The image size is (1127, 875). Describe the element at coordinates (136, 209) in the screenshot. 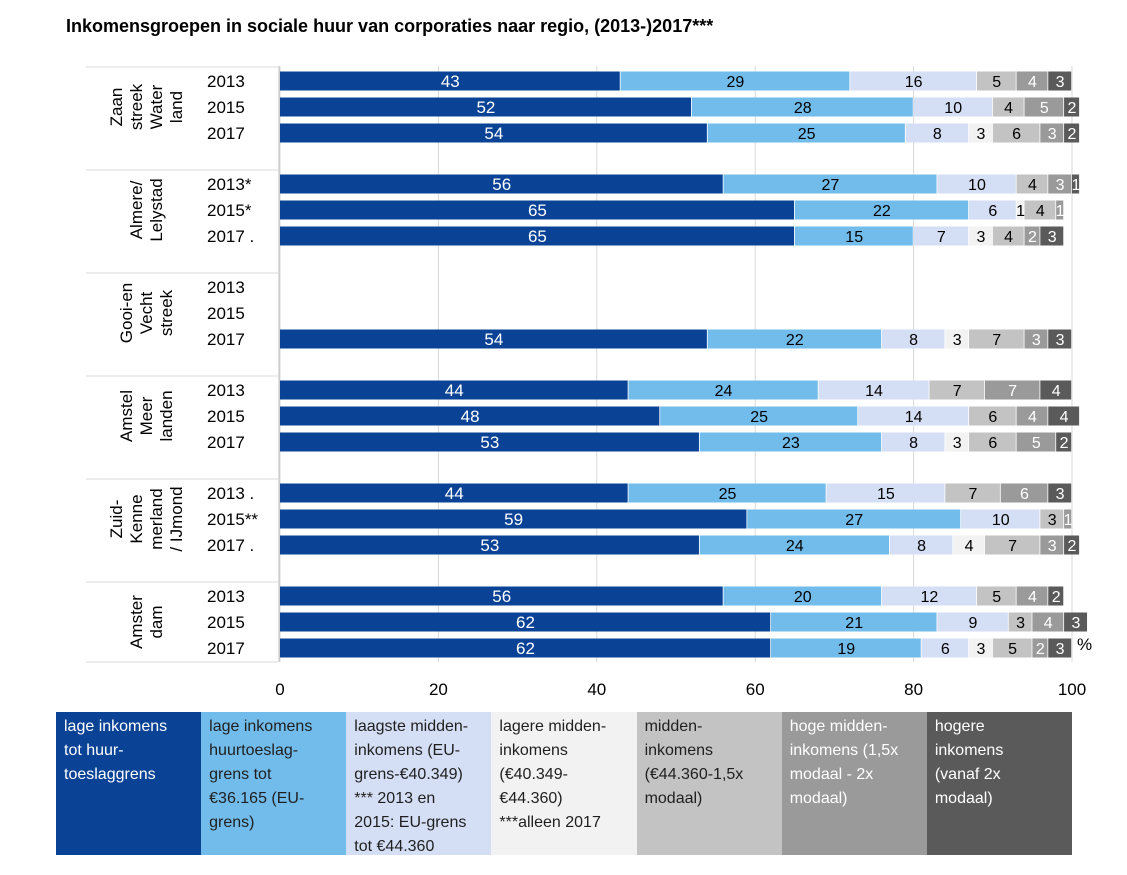

I see `region-label-line: Almere/` at that location.